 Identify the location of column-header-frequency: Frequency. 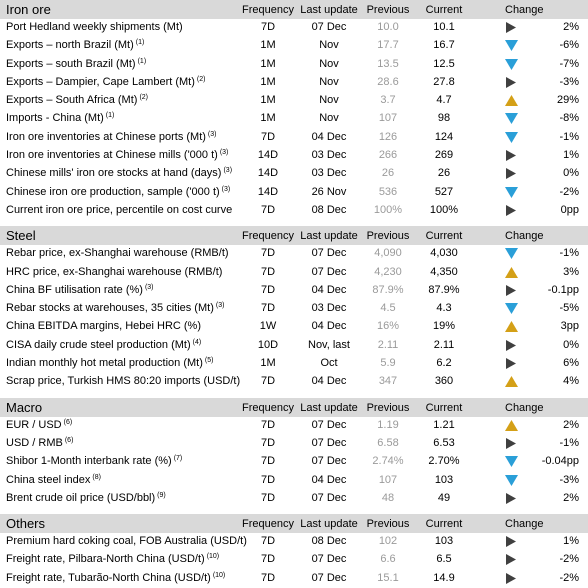
(268, 10).